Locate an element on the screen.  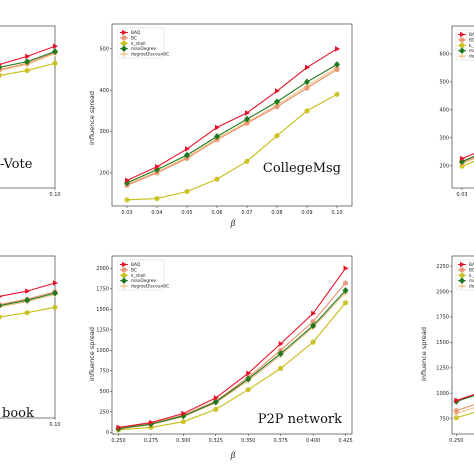
y-tick-label: 2000 is located at coordinates (102, 269).